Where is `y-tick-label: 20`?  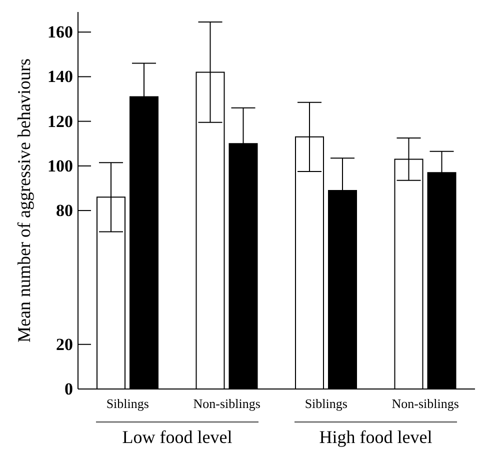
y-tick-label: 20 is located at coordinates (64, 344).